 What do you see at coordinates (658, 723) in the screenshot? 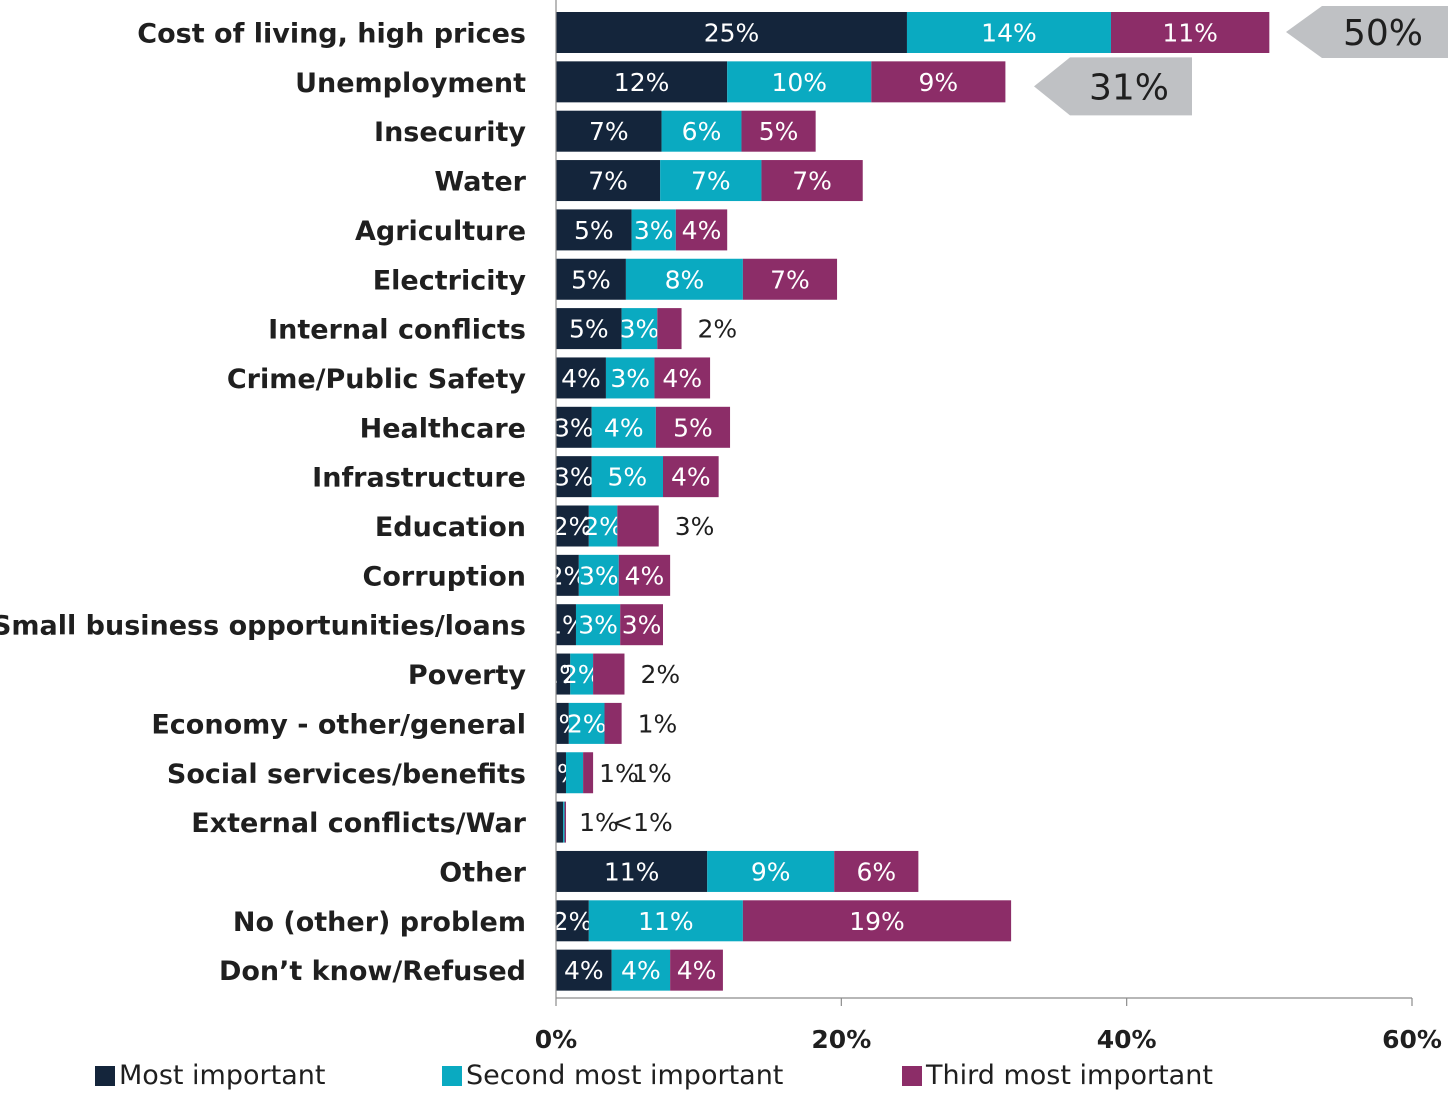
I see `data-label-third-most-important-14: 1%` at bounding box center [658, 723].